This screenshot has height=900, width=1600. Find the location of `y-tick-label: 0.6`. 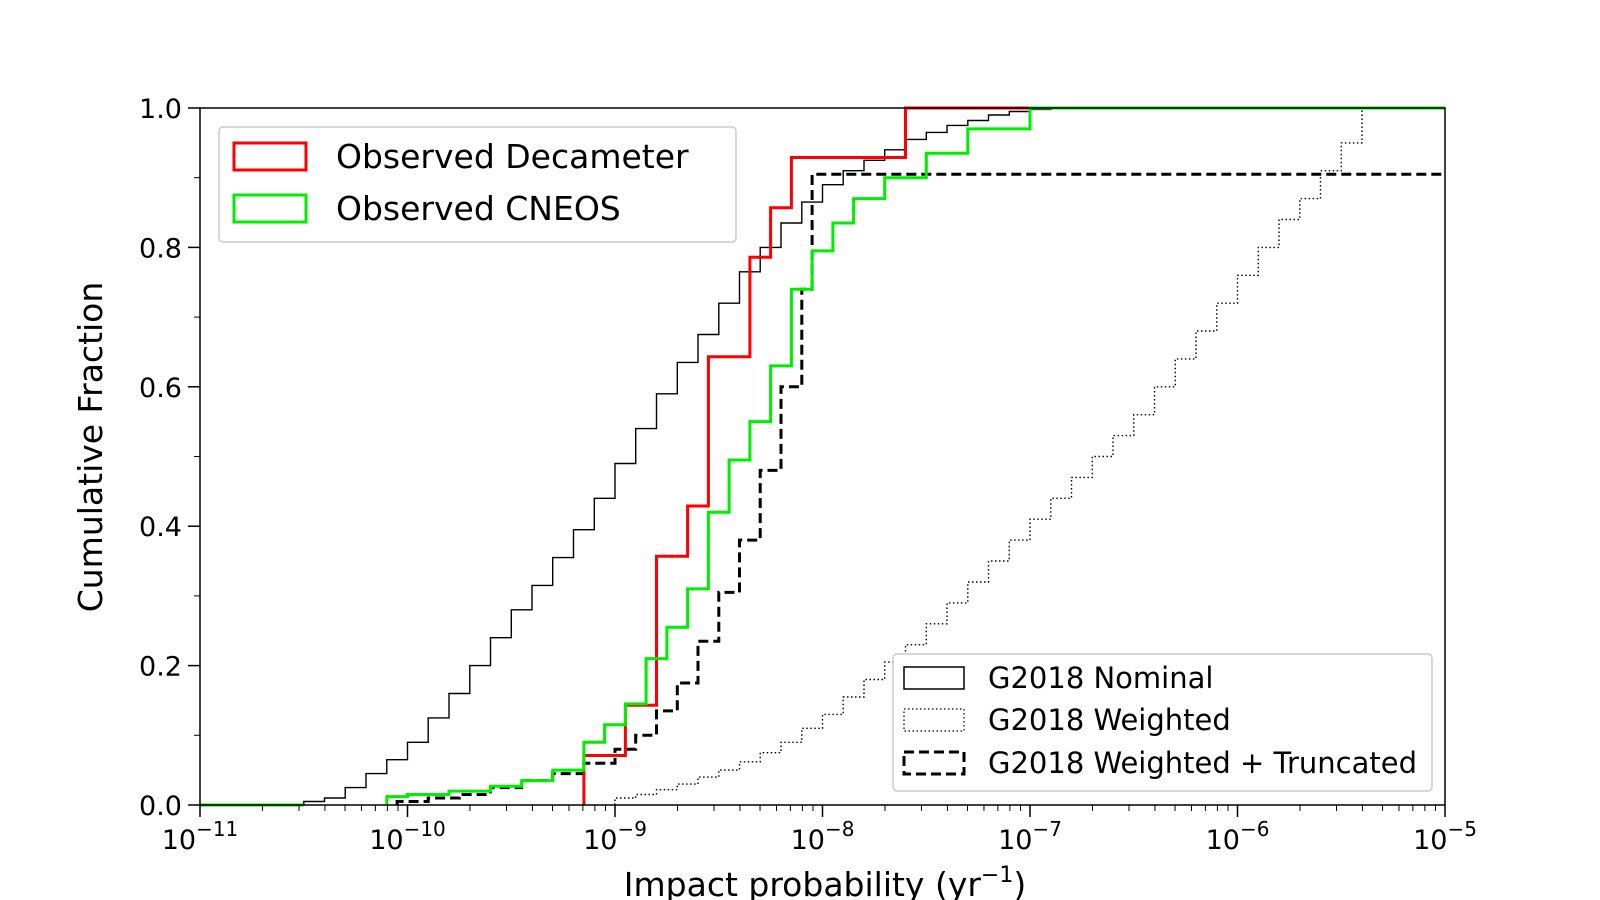

y-tick-label: 0.6 is located at coordinates (160, 388).